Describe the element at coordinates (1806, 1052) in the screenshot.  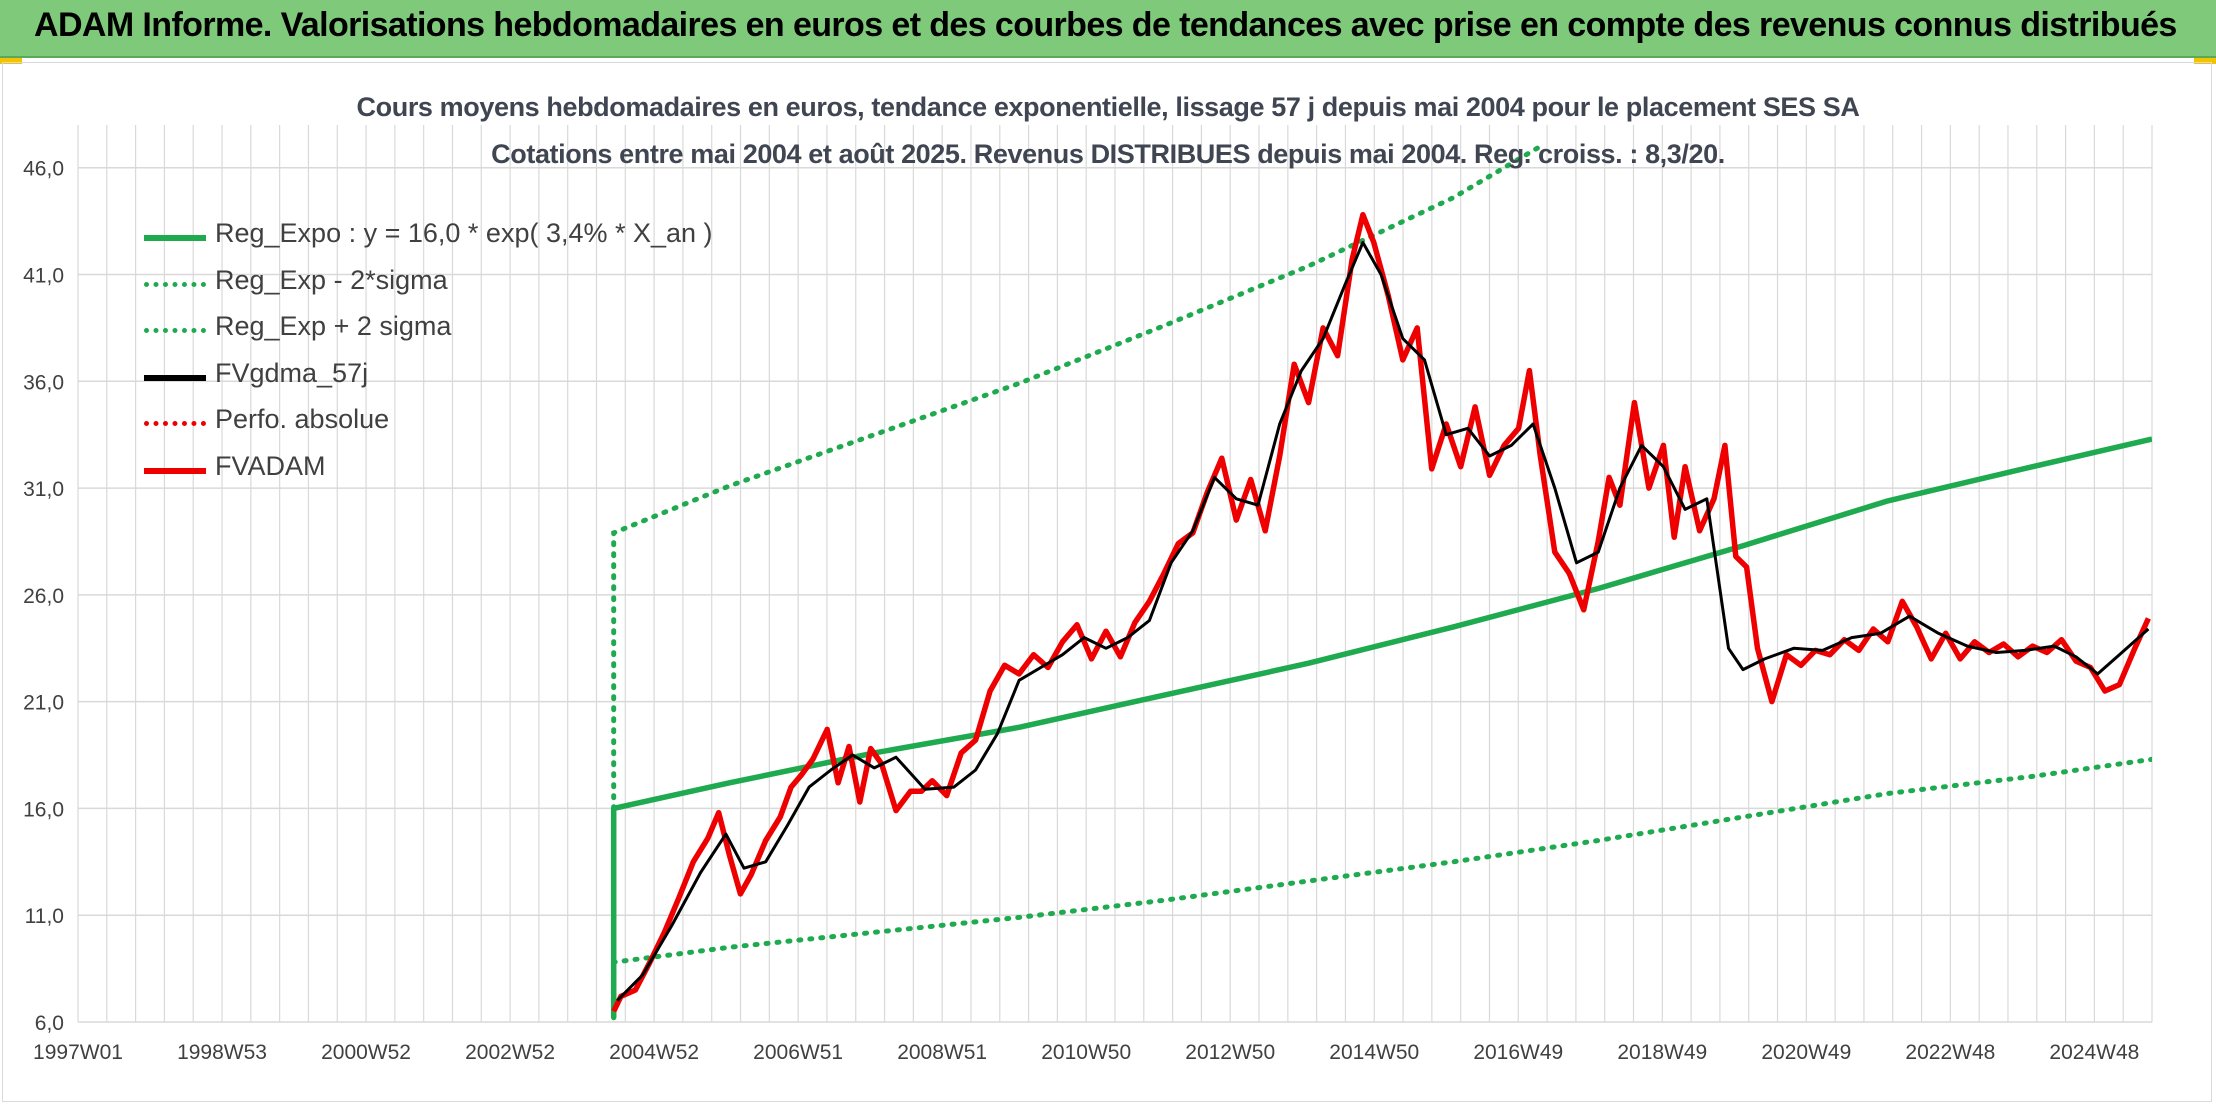
I see `x-tick-label: 2020W49` at that location.